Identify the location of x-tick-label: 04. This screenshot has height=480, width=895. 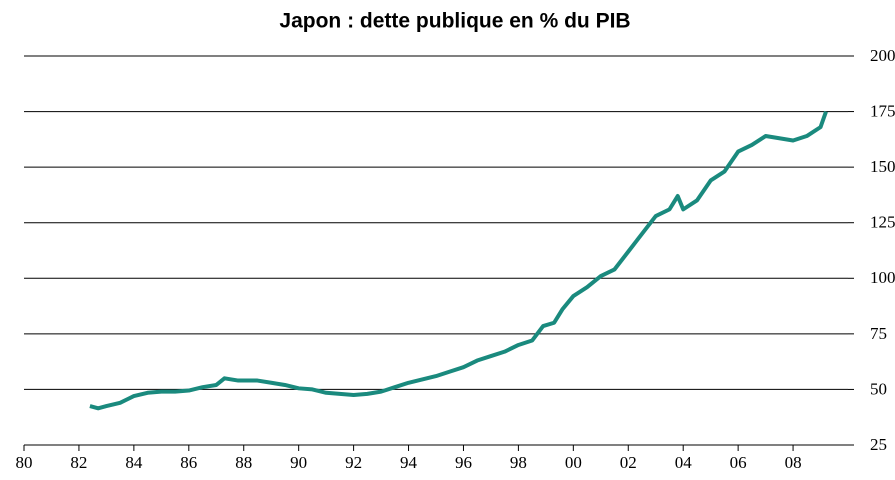
(684, 462).